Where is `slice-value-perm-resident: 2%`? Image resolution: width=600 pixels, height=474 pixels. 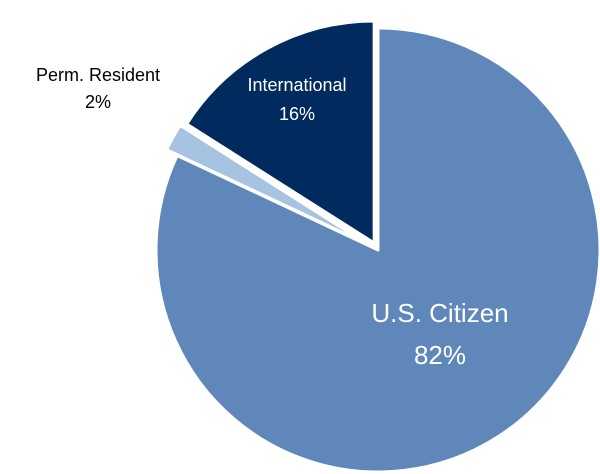 slice-value-perm-resident: 2% is located at coordinates (98, 102).